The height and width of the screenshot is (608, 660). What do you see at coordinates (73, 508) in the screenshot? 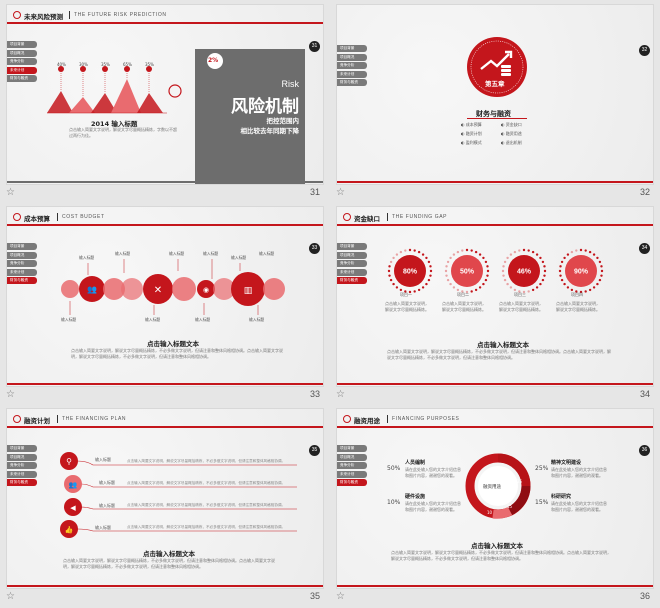
I see `speaker-icon: ◀` at bounding box center [73, 508].